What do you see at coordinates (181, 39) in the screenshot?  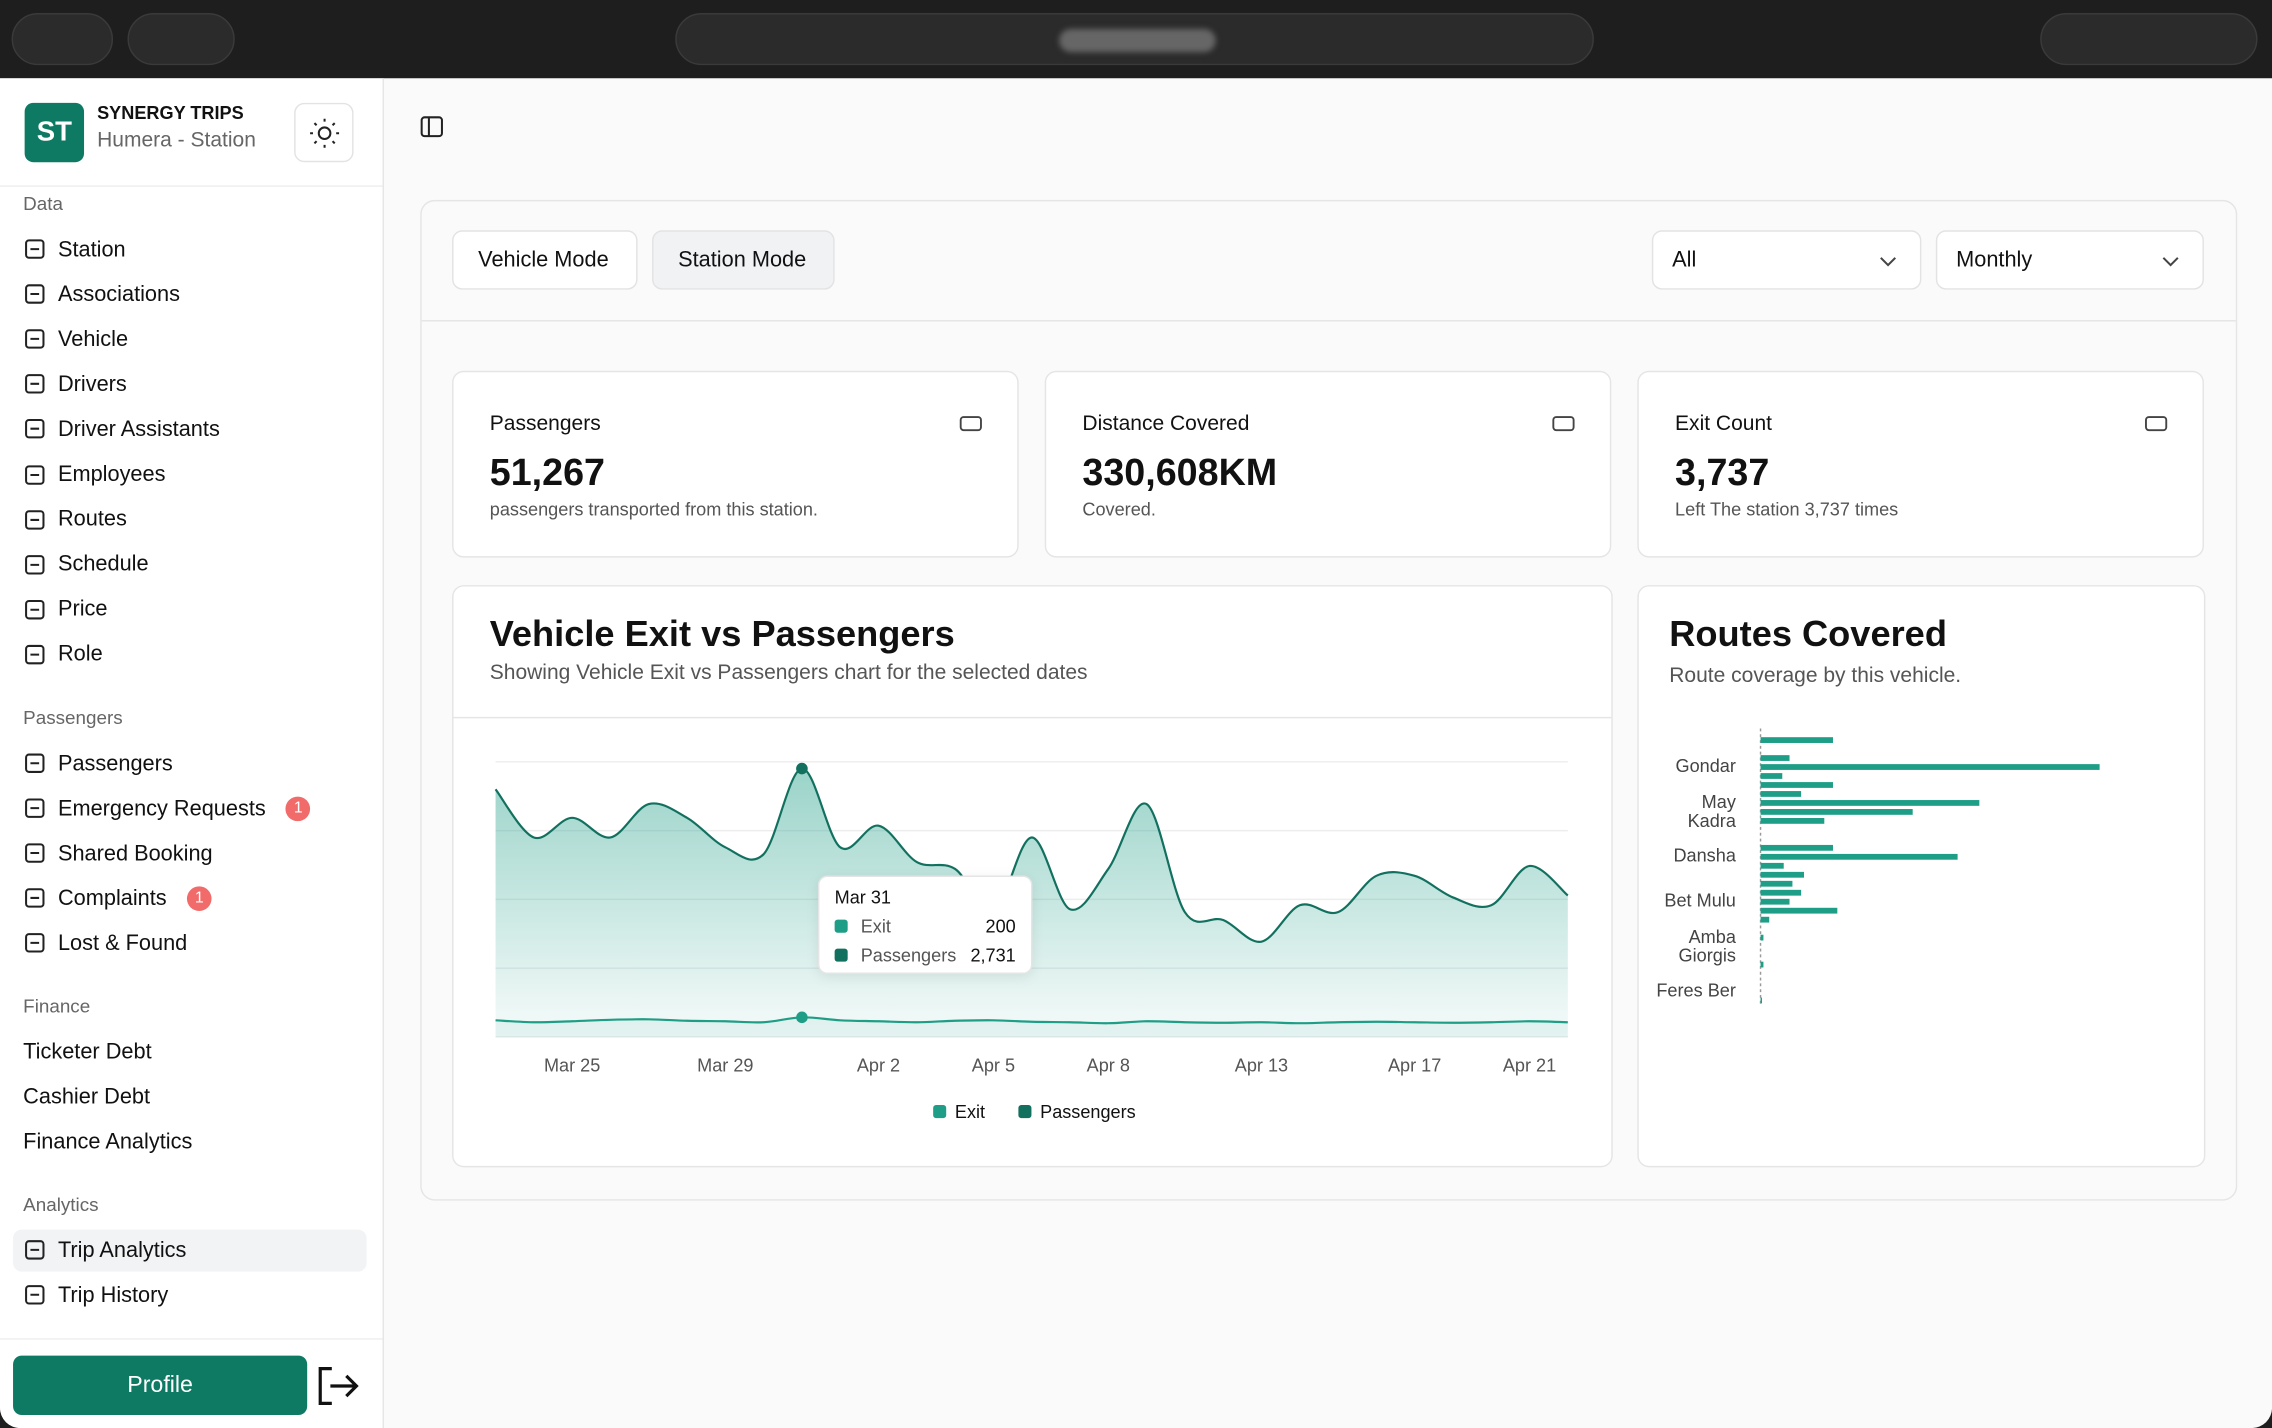 I see `nav-buttons` at bounding box center [181, 39].